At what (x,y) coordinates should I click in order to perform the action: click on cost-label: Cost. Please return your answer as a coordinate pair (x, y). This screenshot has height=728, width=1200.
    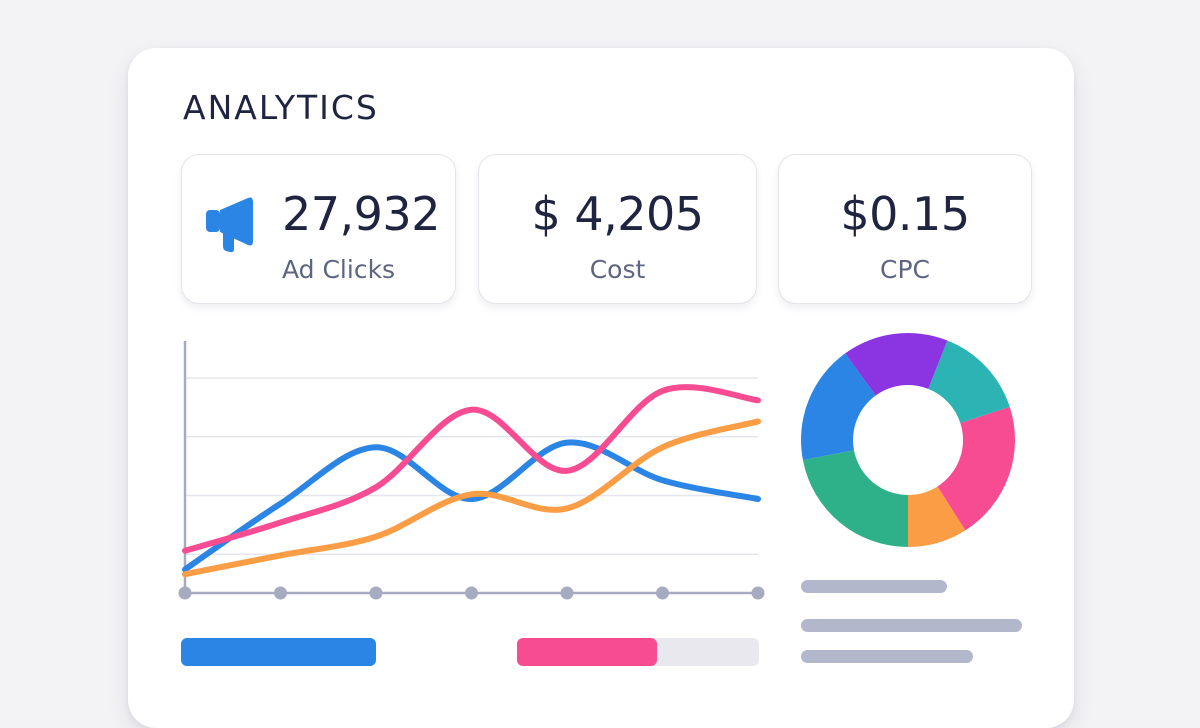
    Looking at the image, I should click on (617, 269).